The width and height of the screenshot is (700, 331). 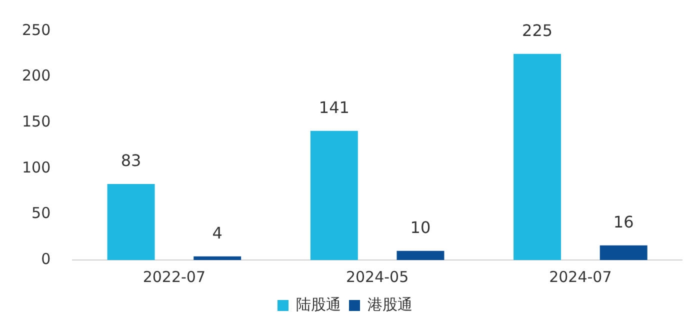 I want to click on data-label: 4, so click(x=217, y=232).